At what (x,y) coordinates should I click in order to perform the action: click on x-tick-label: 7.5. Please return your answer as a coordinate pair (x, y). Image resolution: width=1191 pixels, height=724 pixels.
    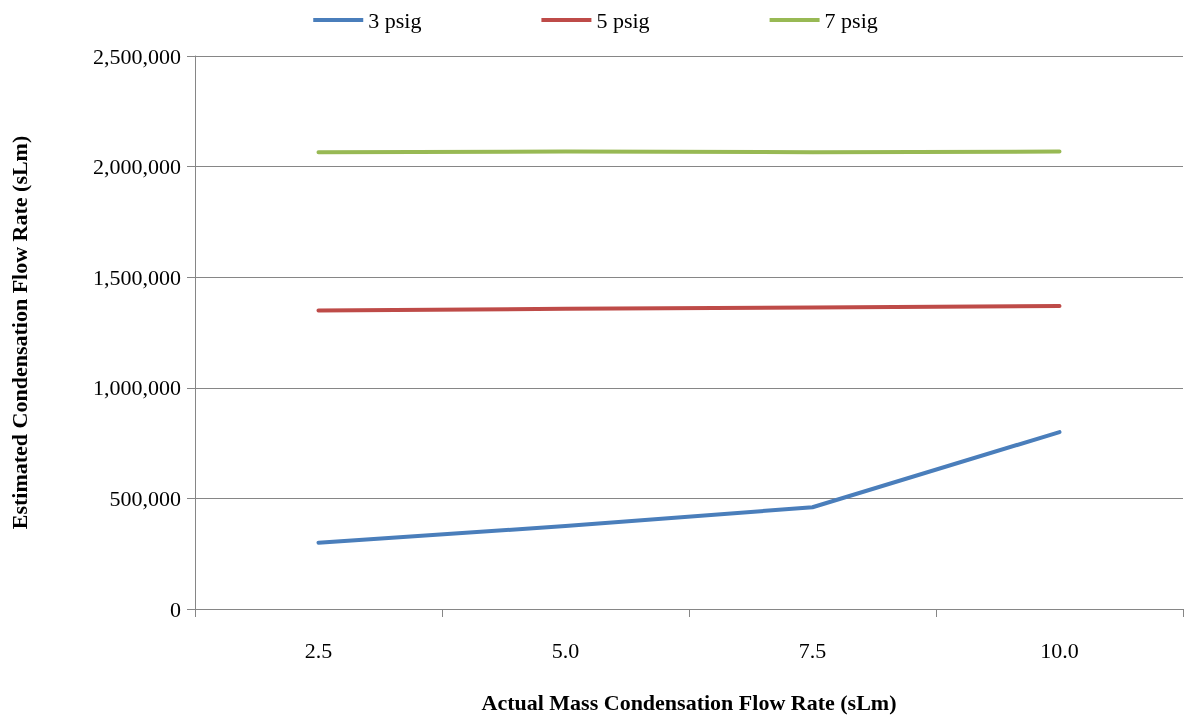
    Looking at the image, I should click on (812, 650).